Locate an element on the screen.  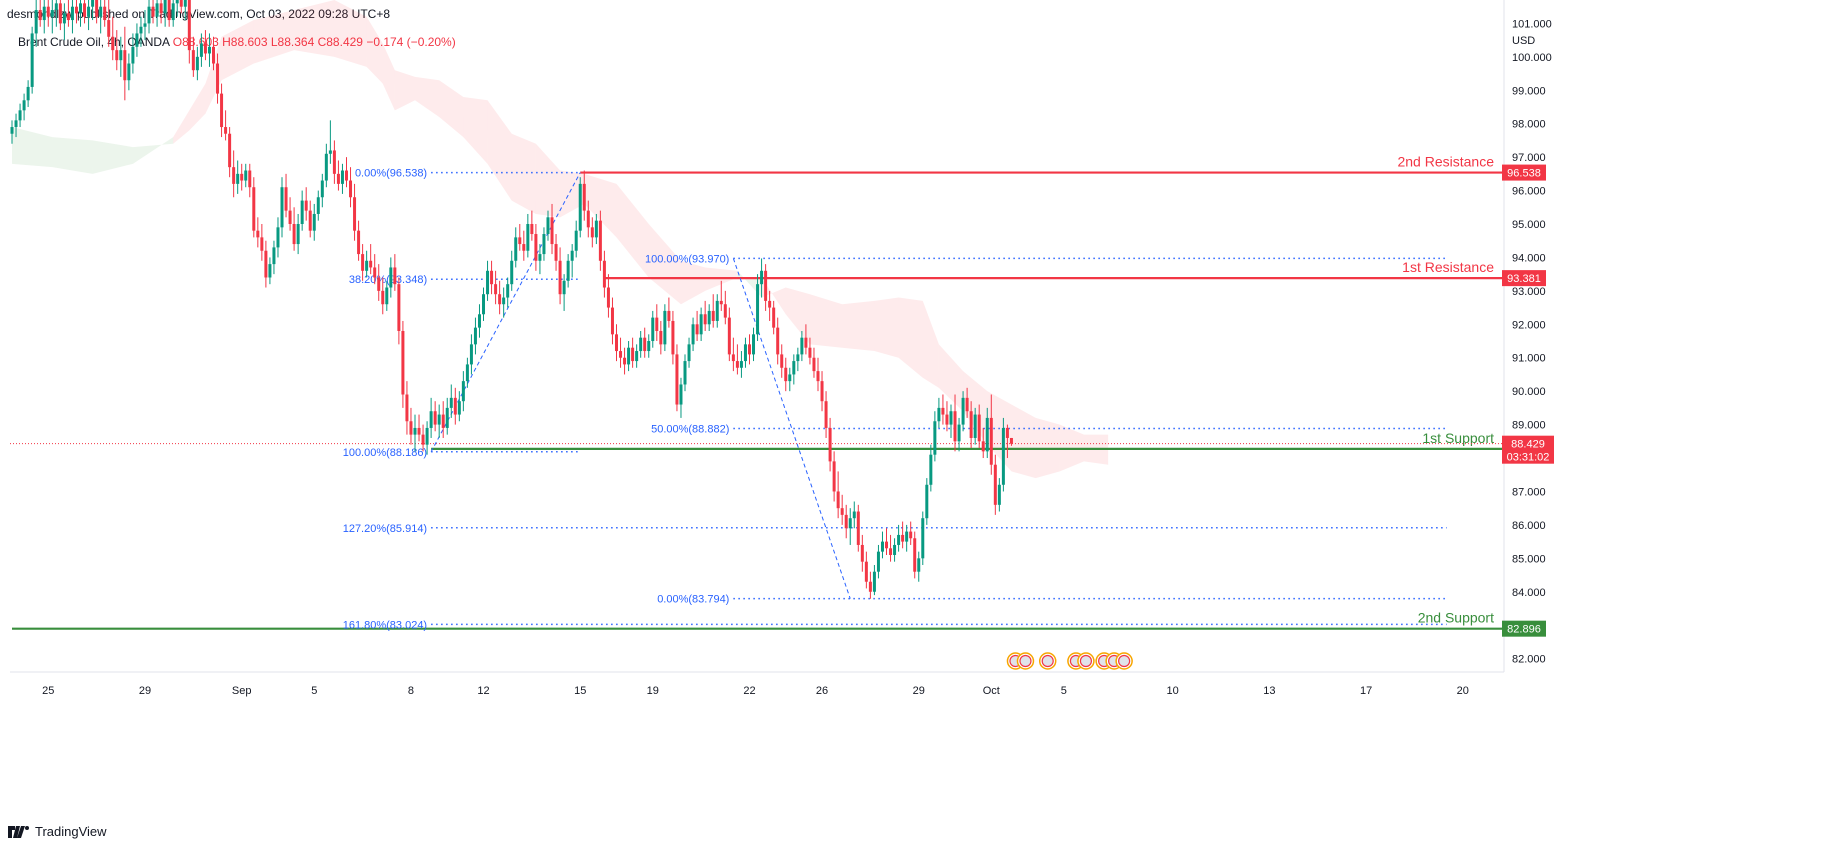
key-level-label: 1st Resistance is located at coordinates (1448, 267).